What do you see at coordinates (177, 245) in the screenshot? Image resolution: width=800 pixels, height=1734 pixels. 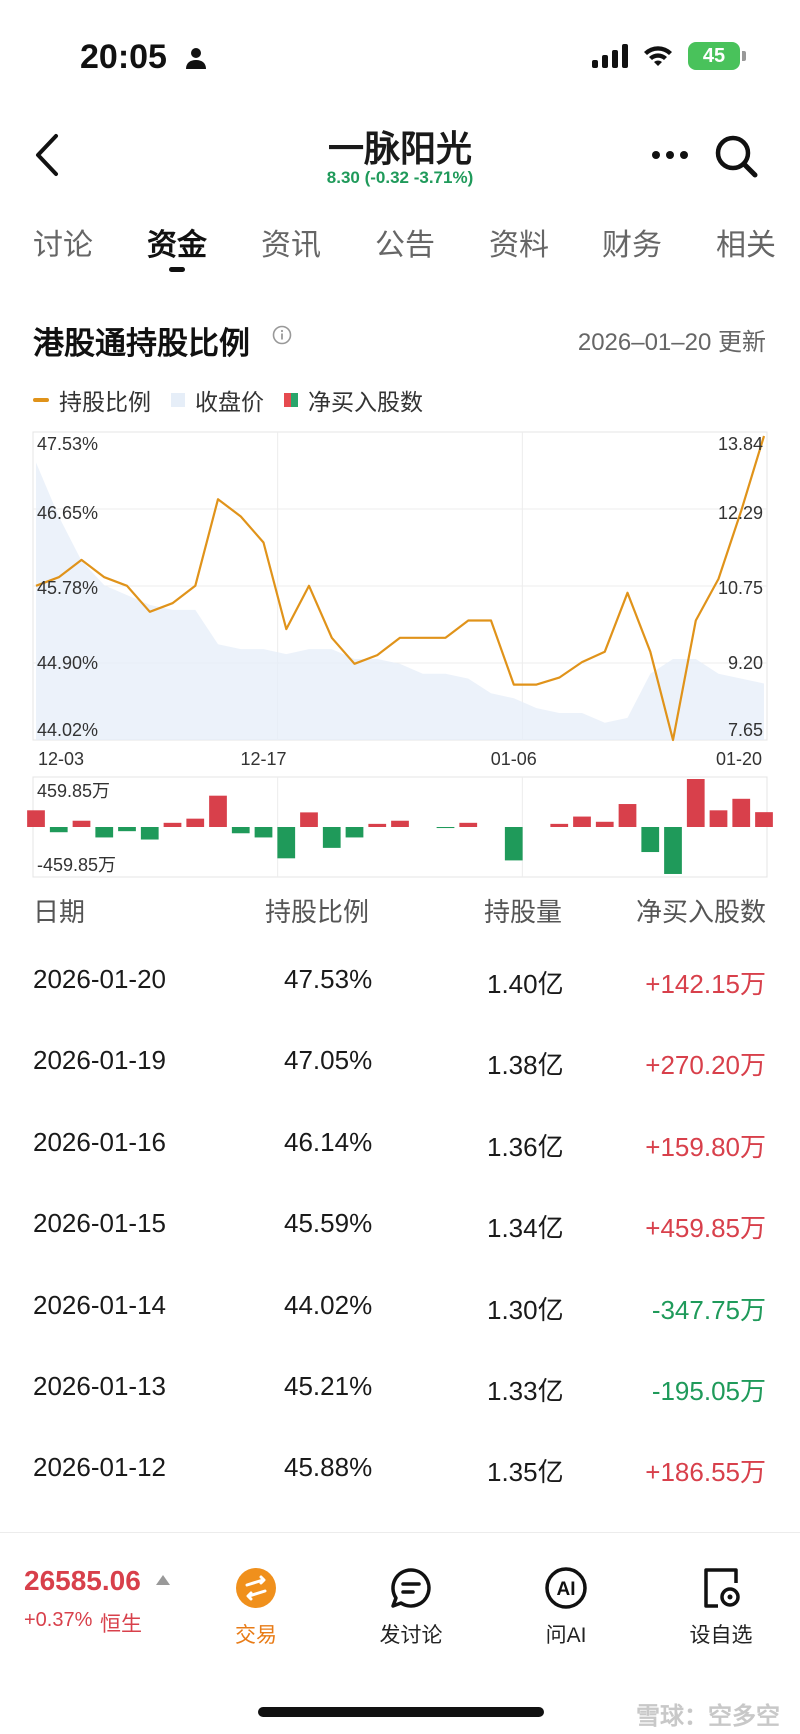 I see `tab-funds: 资金` at bounding box center [177, 245].